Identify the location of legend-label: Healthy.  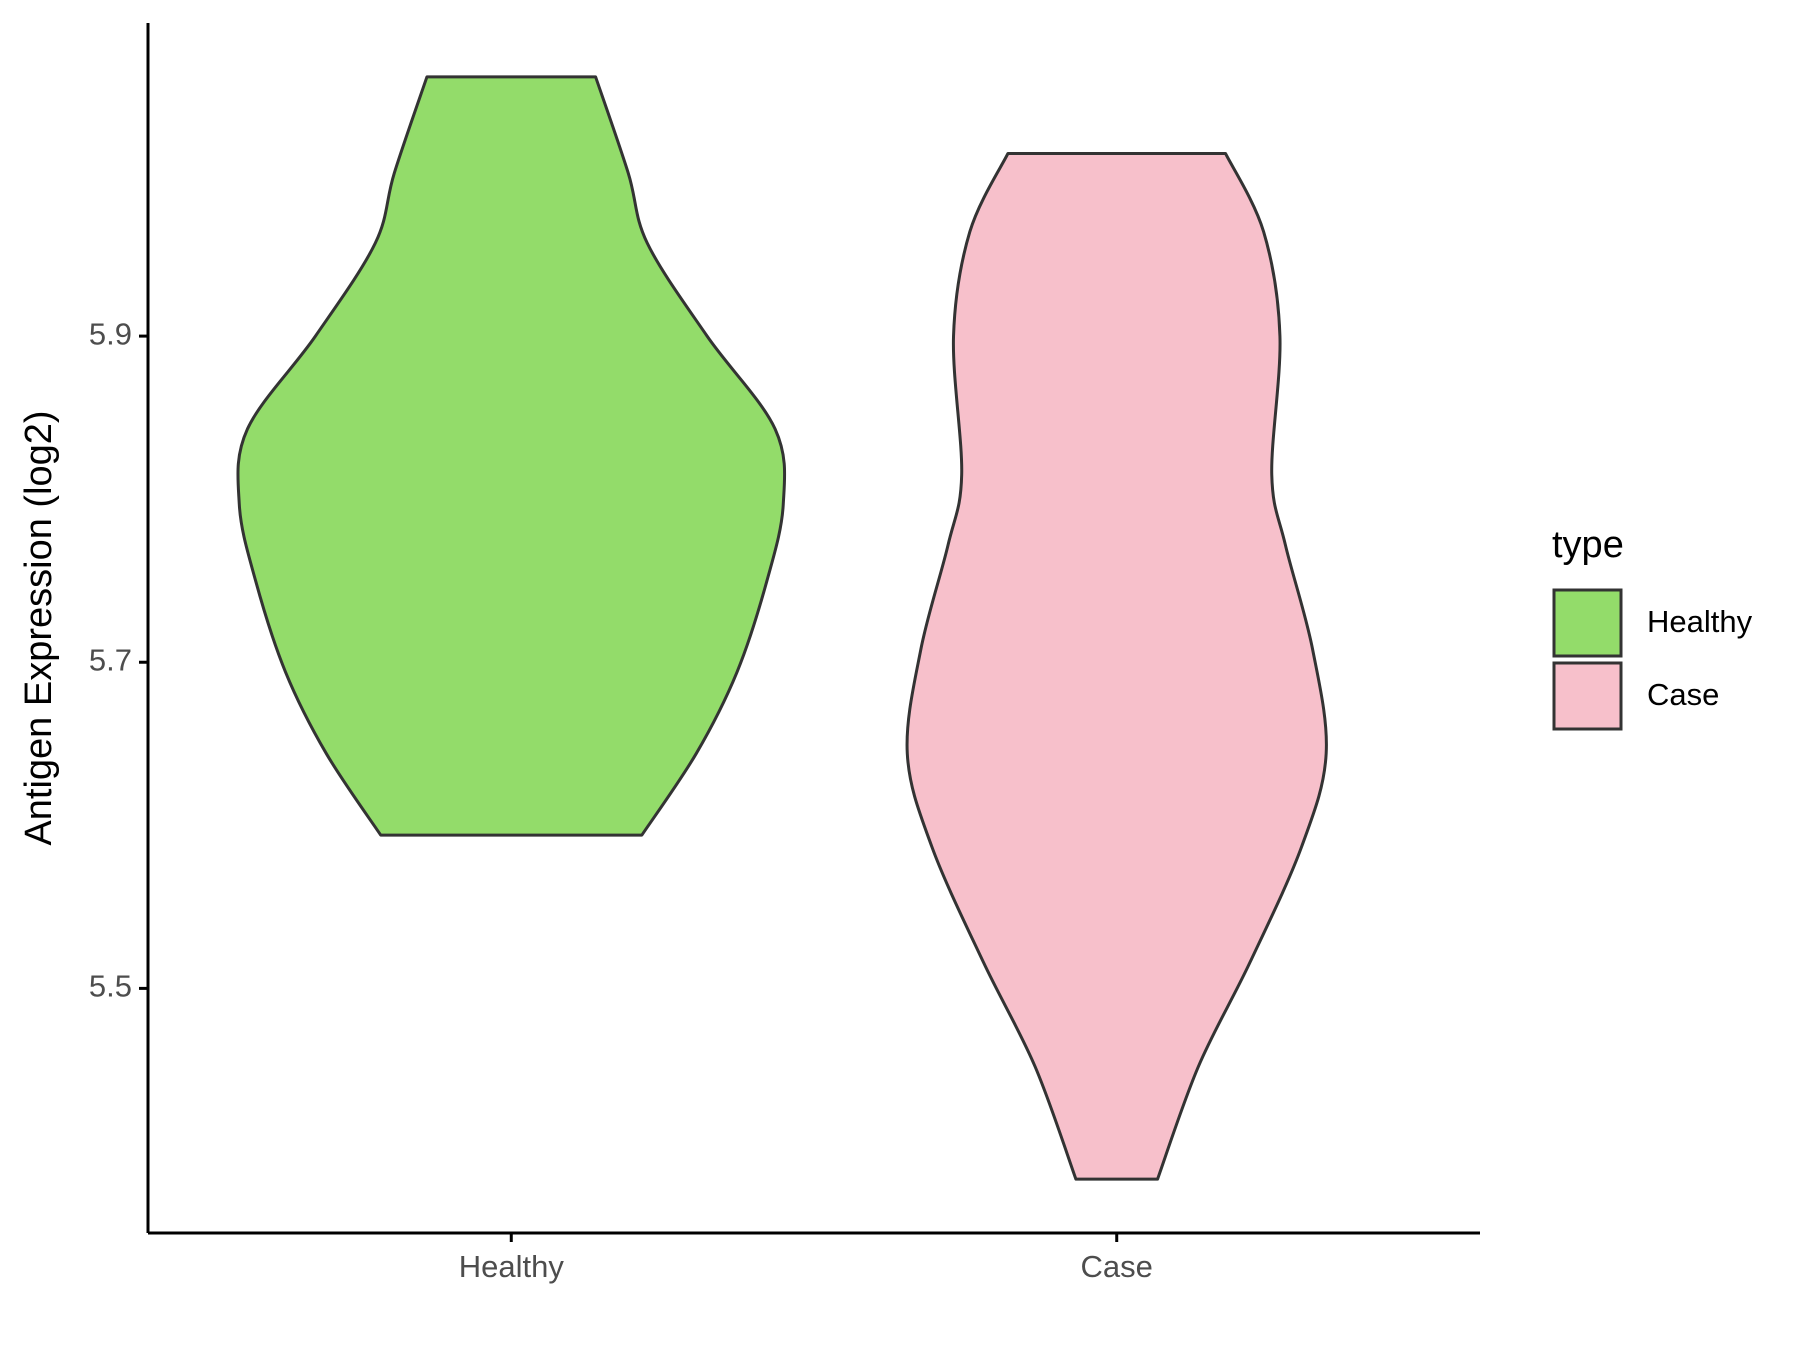
(1700, 621).